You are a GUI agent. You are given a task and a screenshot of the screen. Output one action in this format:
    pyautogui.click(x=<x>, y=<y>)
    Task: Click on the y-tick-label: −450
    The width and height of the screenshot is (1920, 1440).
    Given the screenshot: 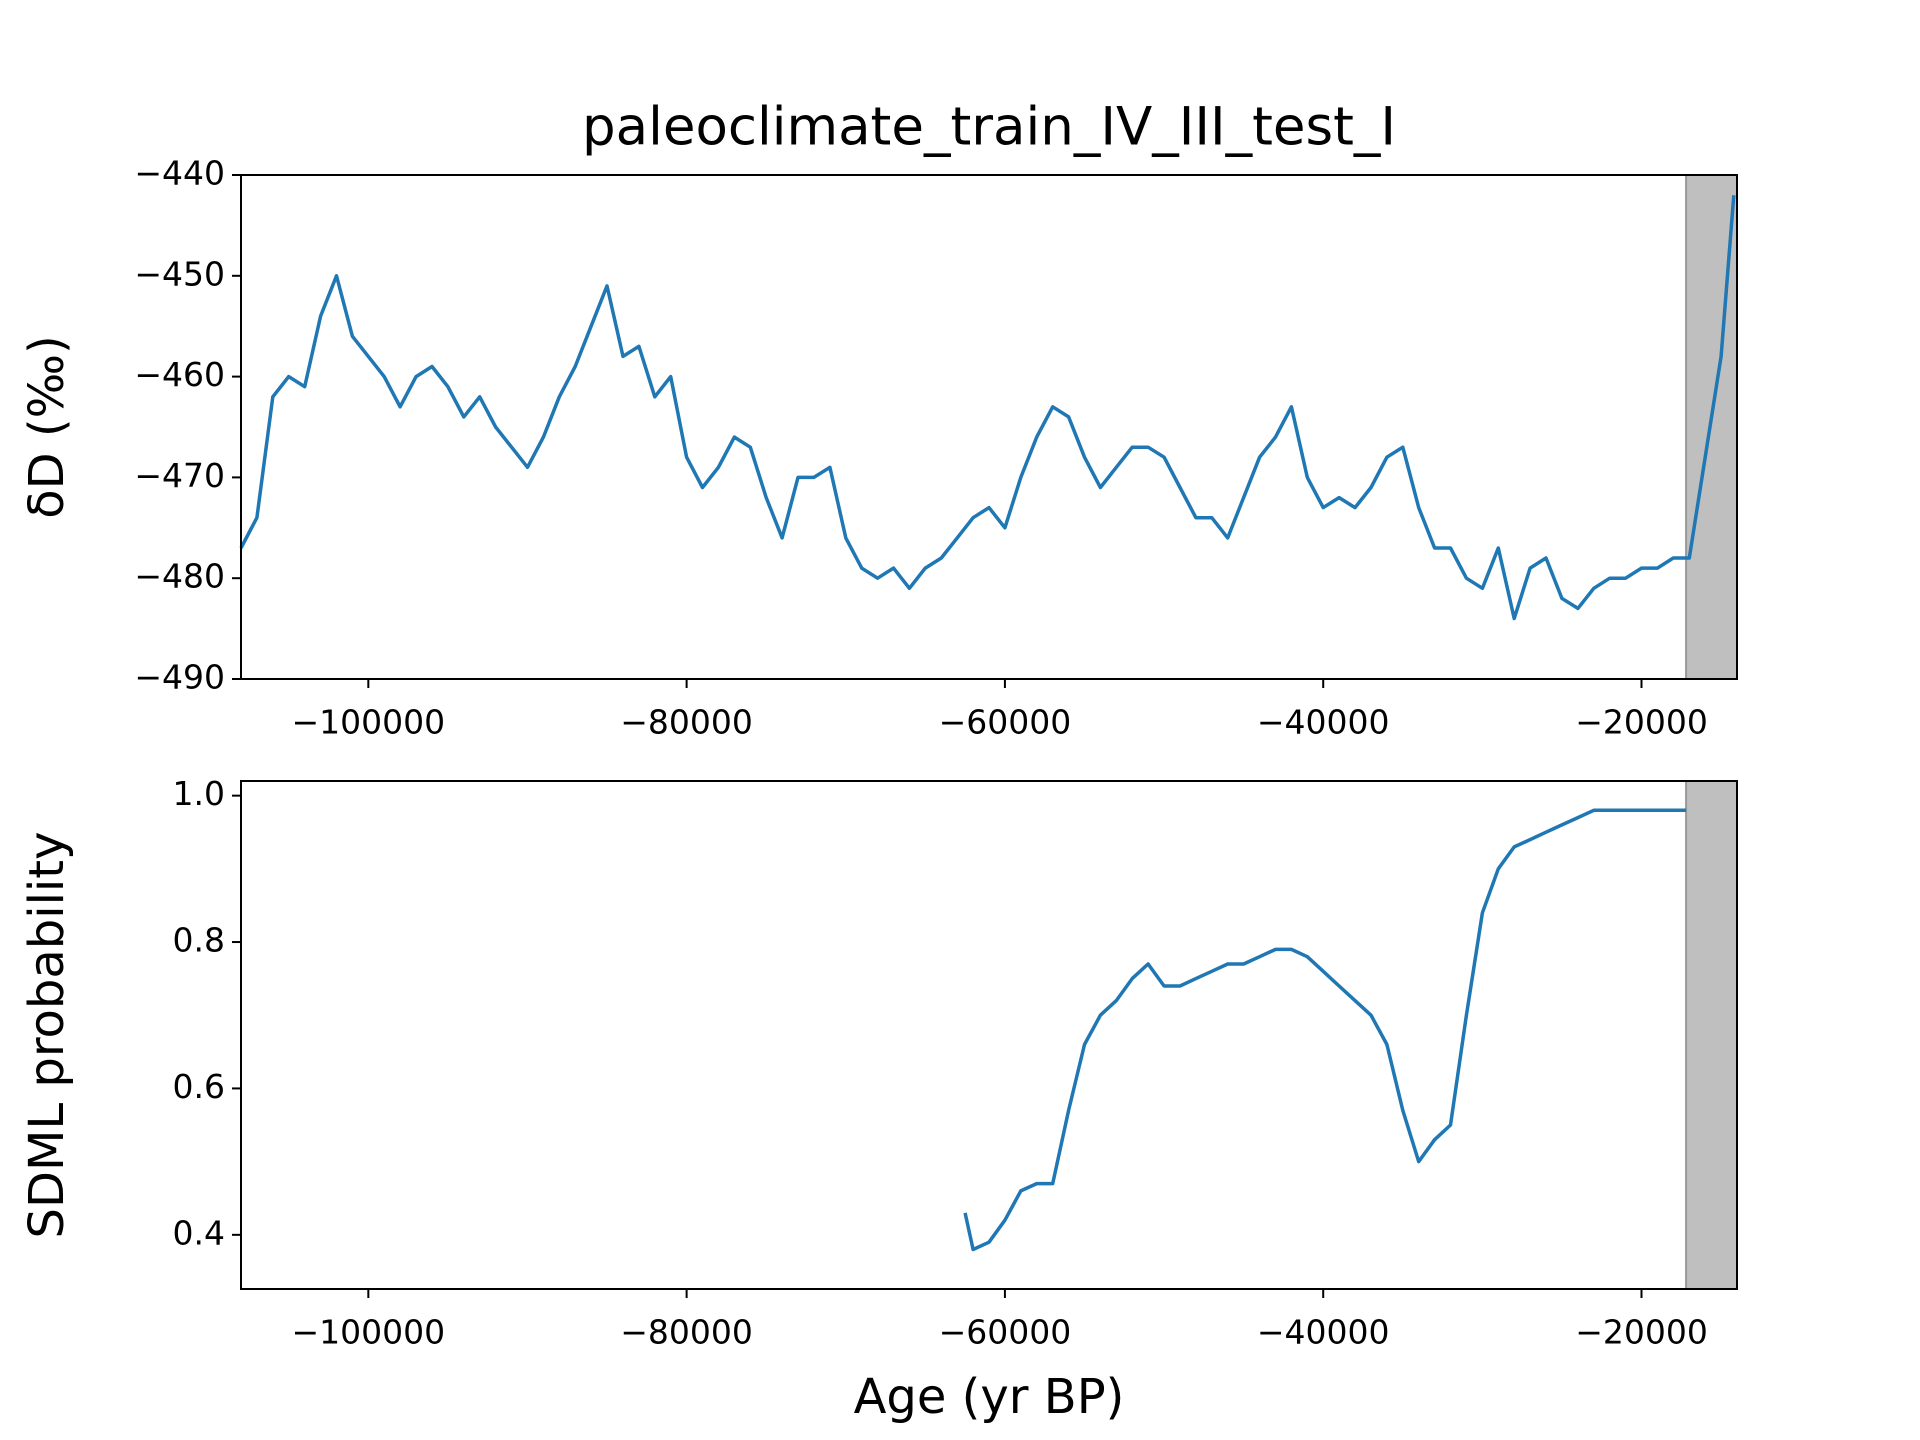 What is the action you would take?
    pyautogui.click(x=179, y=273)
    